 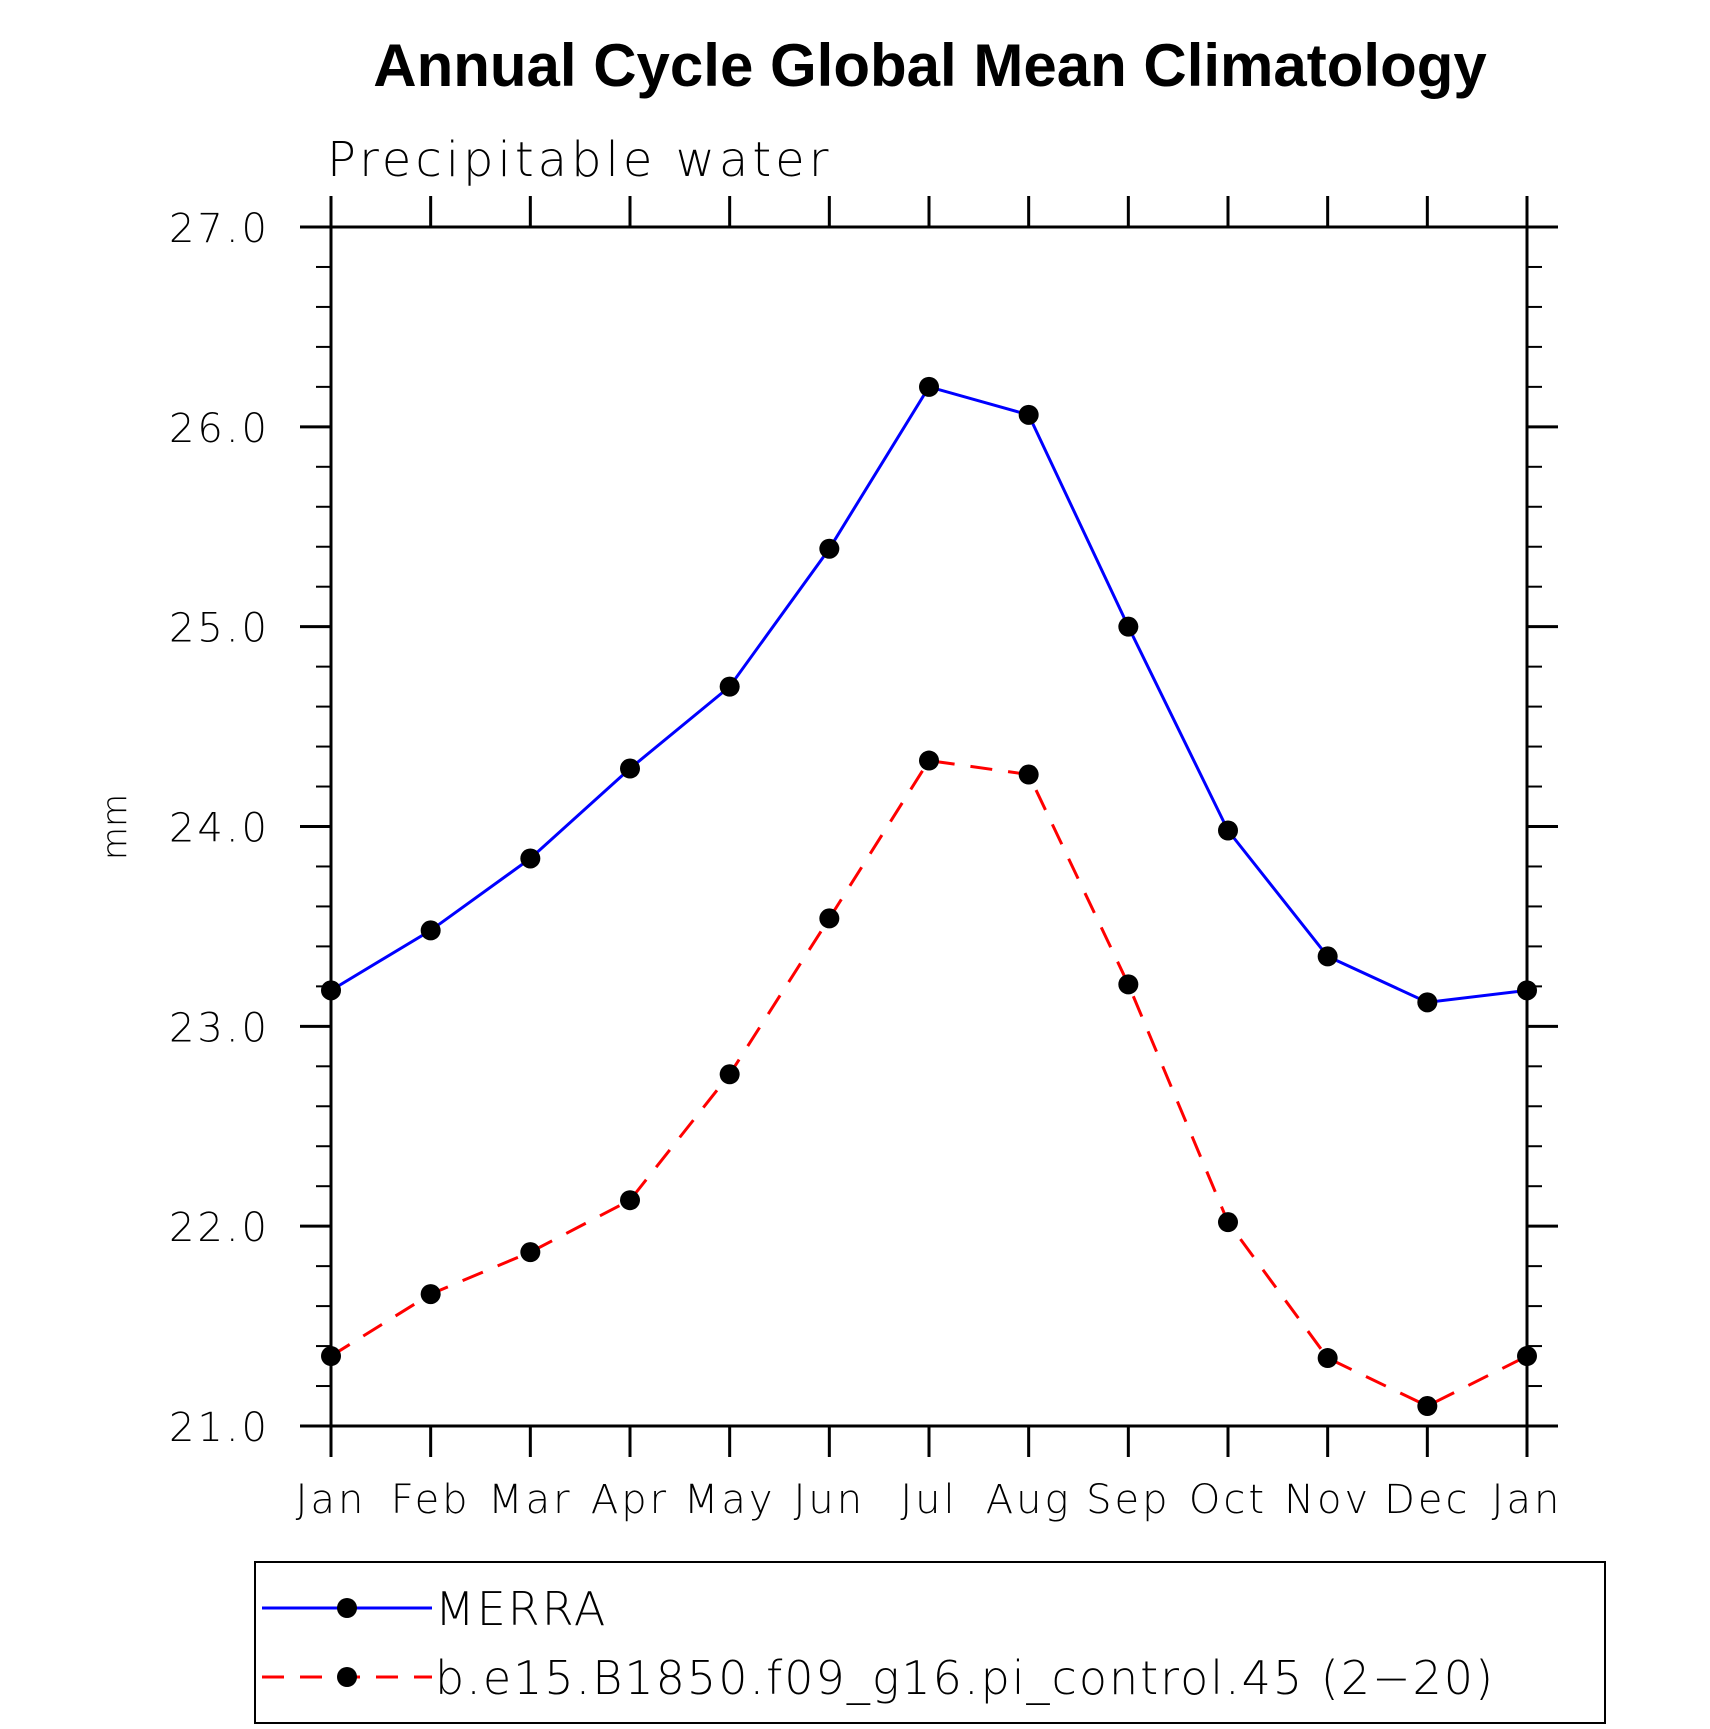 What do you see at coordinates (219, 1428) in the screenshot?
I see `y-tick-label: 21.0` at bounding box center [219, 1428].